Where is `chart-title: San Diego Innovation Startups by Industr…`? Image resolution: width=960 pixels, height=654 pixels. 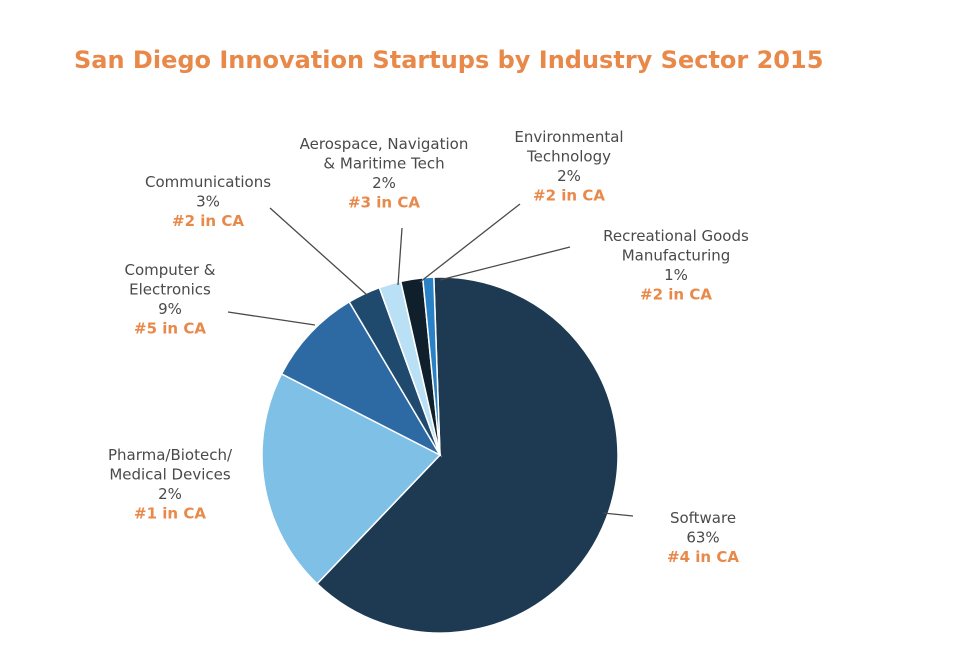 chart-title: San Diego Innovation Startups by Industr… is located at coordinates (448, 60).